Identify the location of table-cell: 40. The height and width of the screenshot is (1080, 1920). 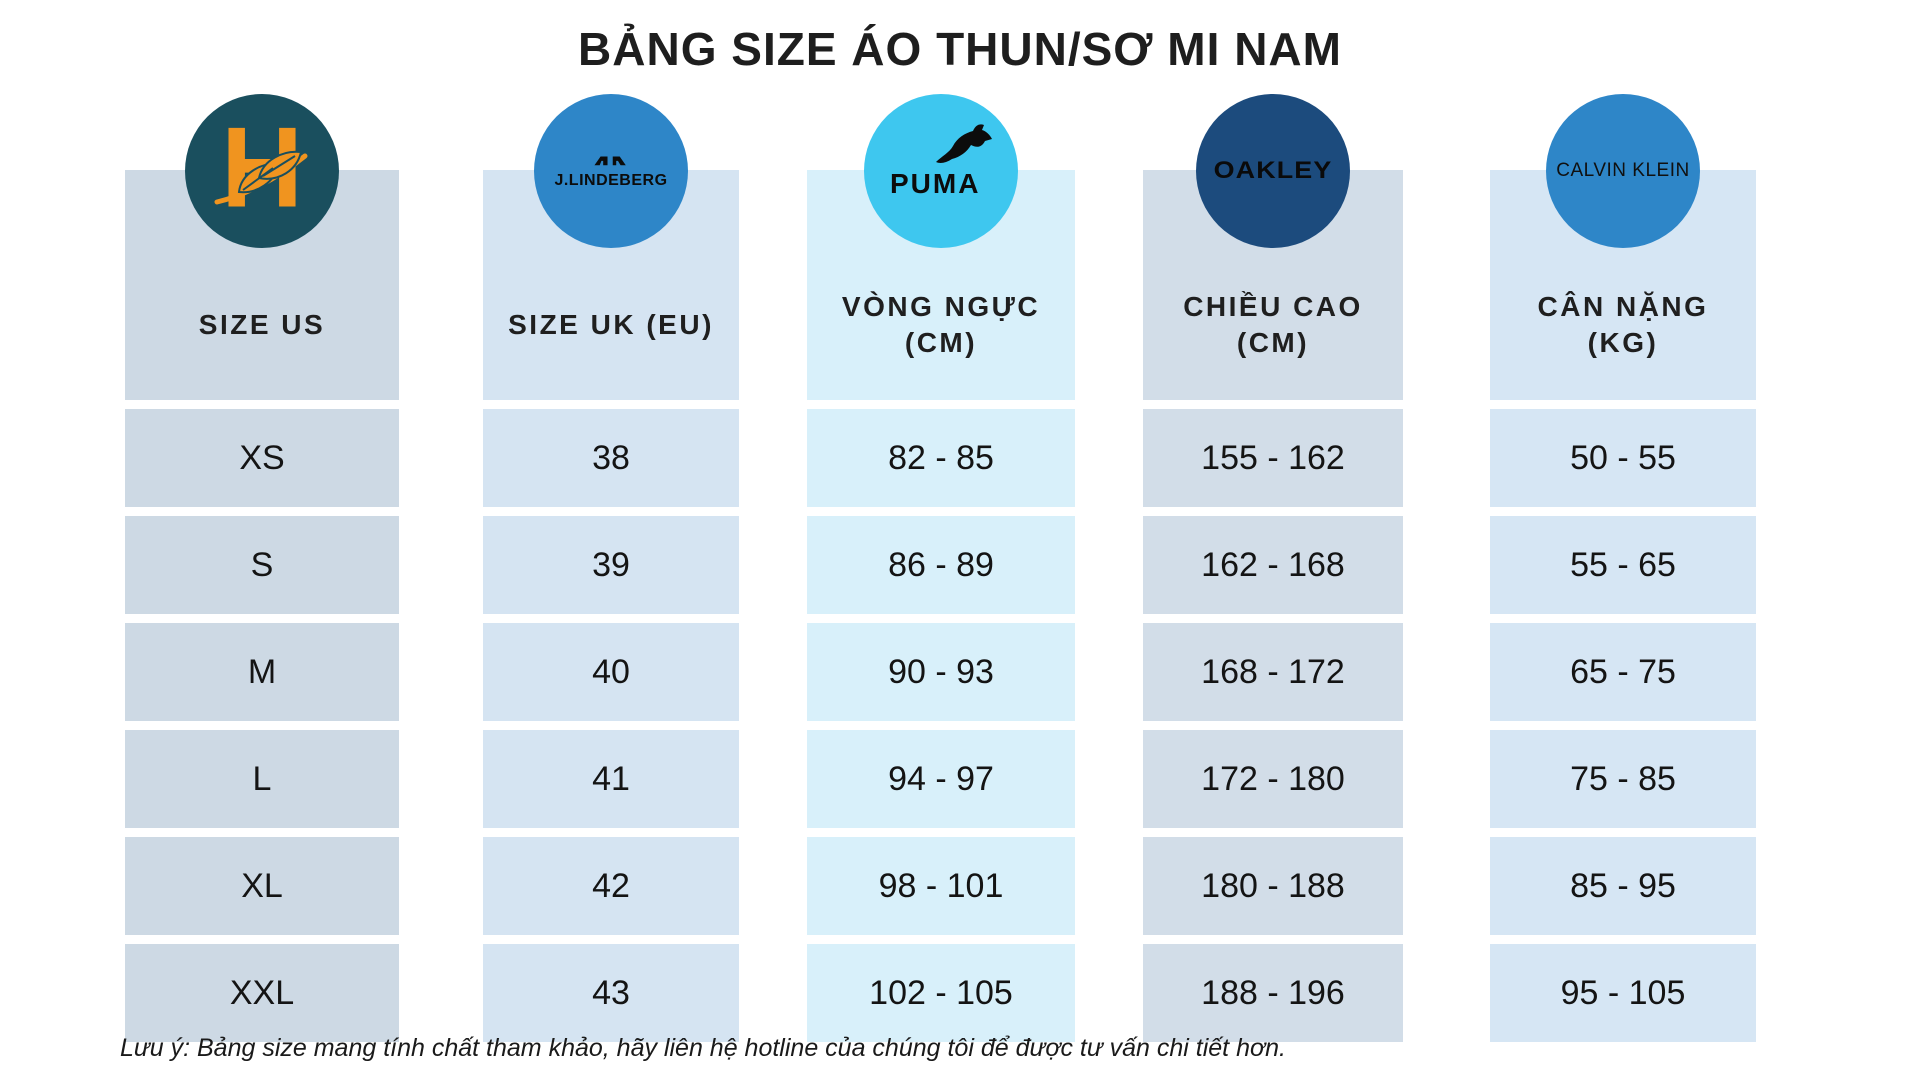
(611, 672).